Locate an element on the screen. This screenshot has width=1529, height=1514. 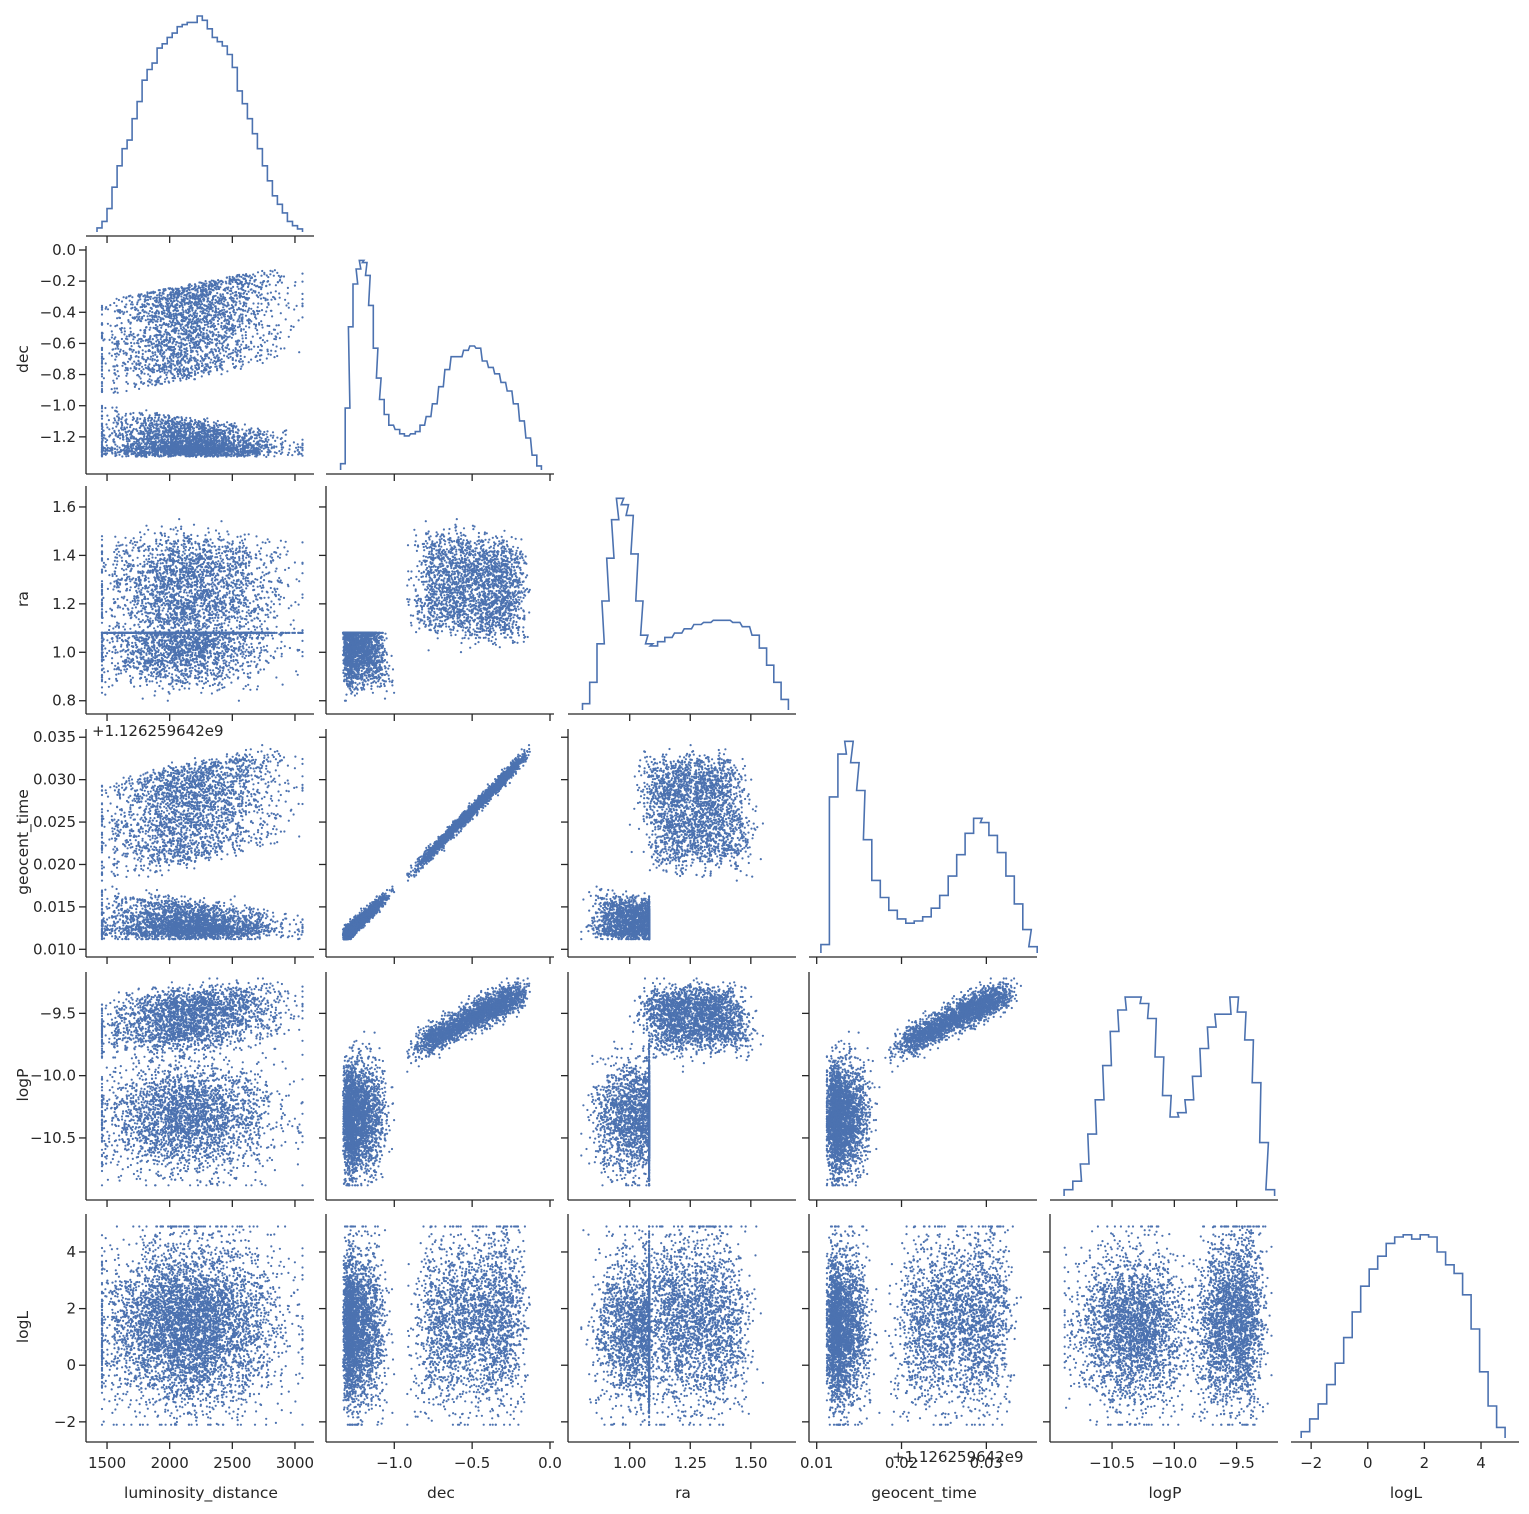
scatter-points is located at coordinates (202, 363).